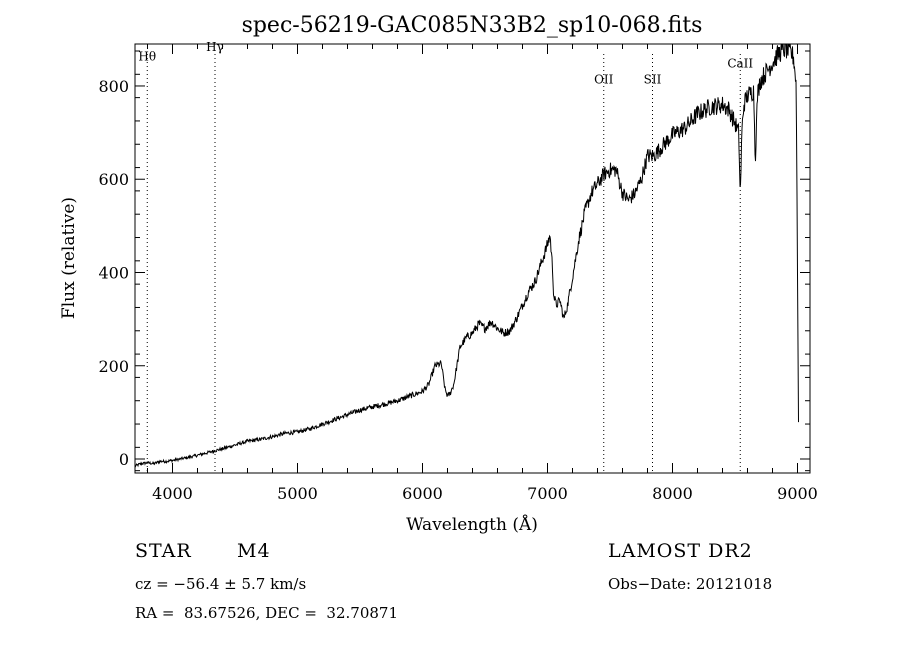  What do you see at coordinates (113, 272) in the screenshot?
I see `y-tick-label: 400` at bounding box center [113, 272].